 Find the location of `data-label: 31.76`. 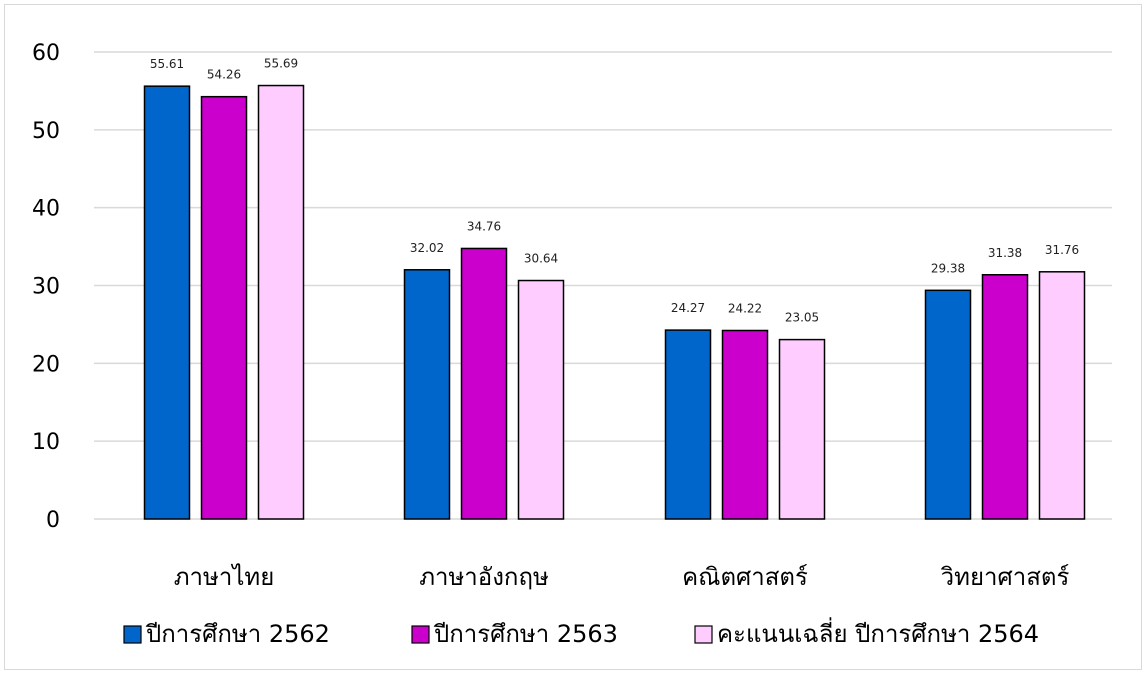

data-label: 31.76 is located at coordinates (1062, 250).